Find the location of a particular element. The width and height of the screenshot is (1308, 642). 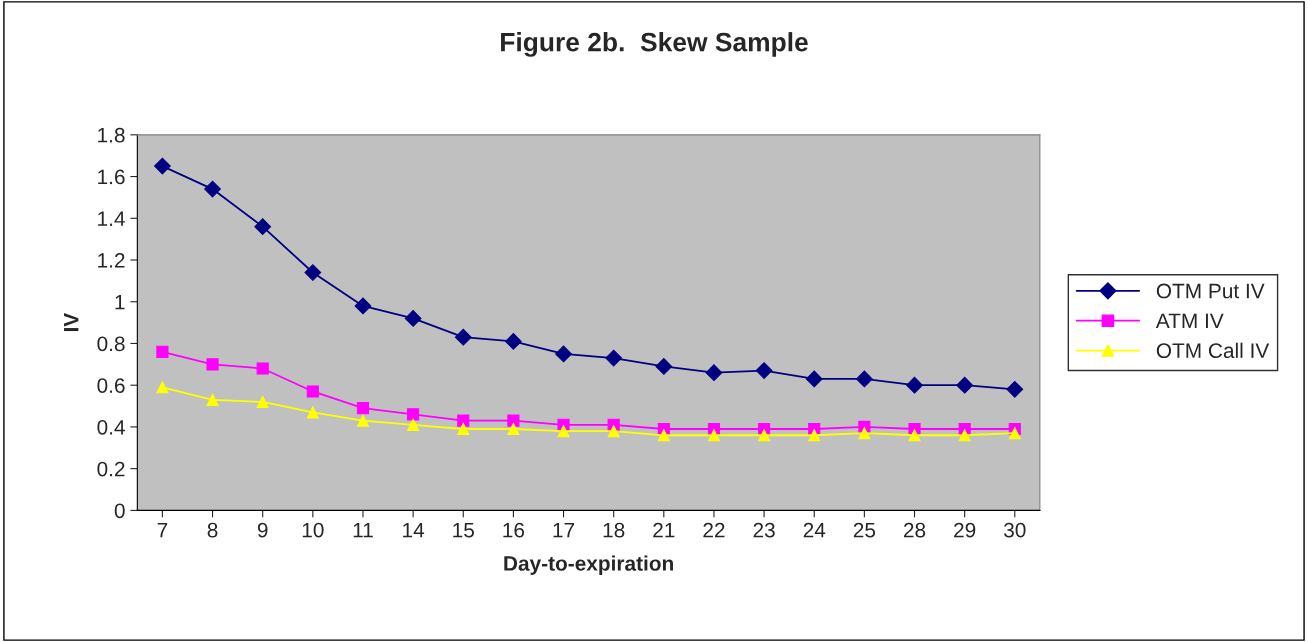

x-tick-label: 8 is located at coordinates (212, 530).